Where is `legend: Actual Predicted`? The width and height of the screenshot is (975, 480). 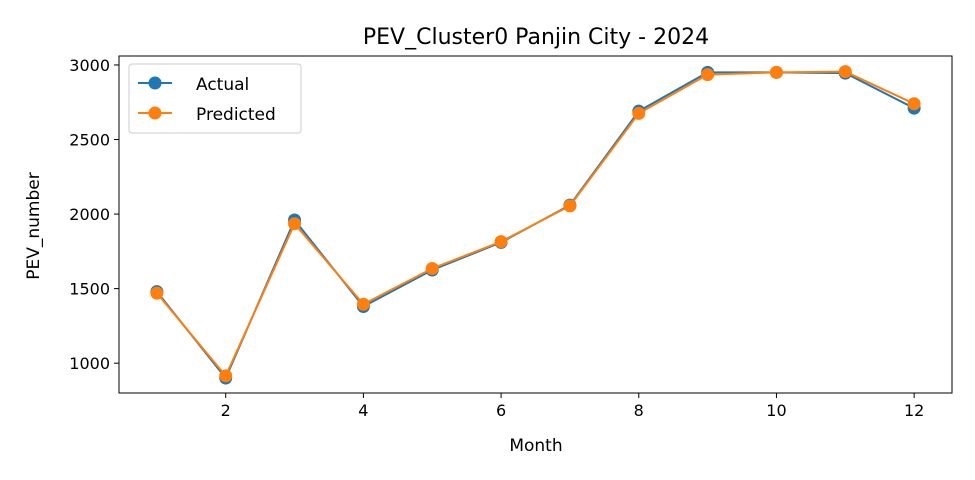 legend: Actual Predicted is located at coordinates (215, 98).